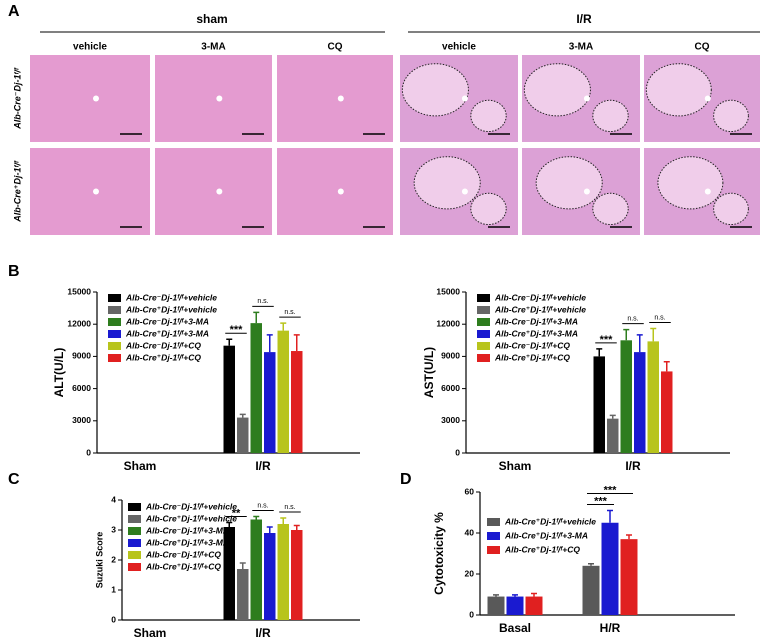 The width and height of the screenshot is (765, 644). I want to click on panel-label: D, so click(406, 479).